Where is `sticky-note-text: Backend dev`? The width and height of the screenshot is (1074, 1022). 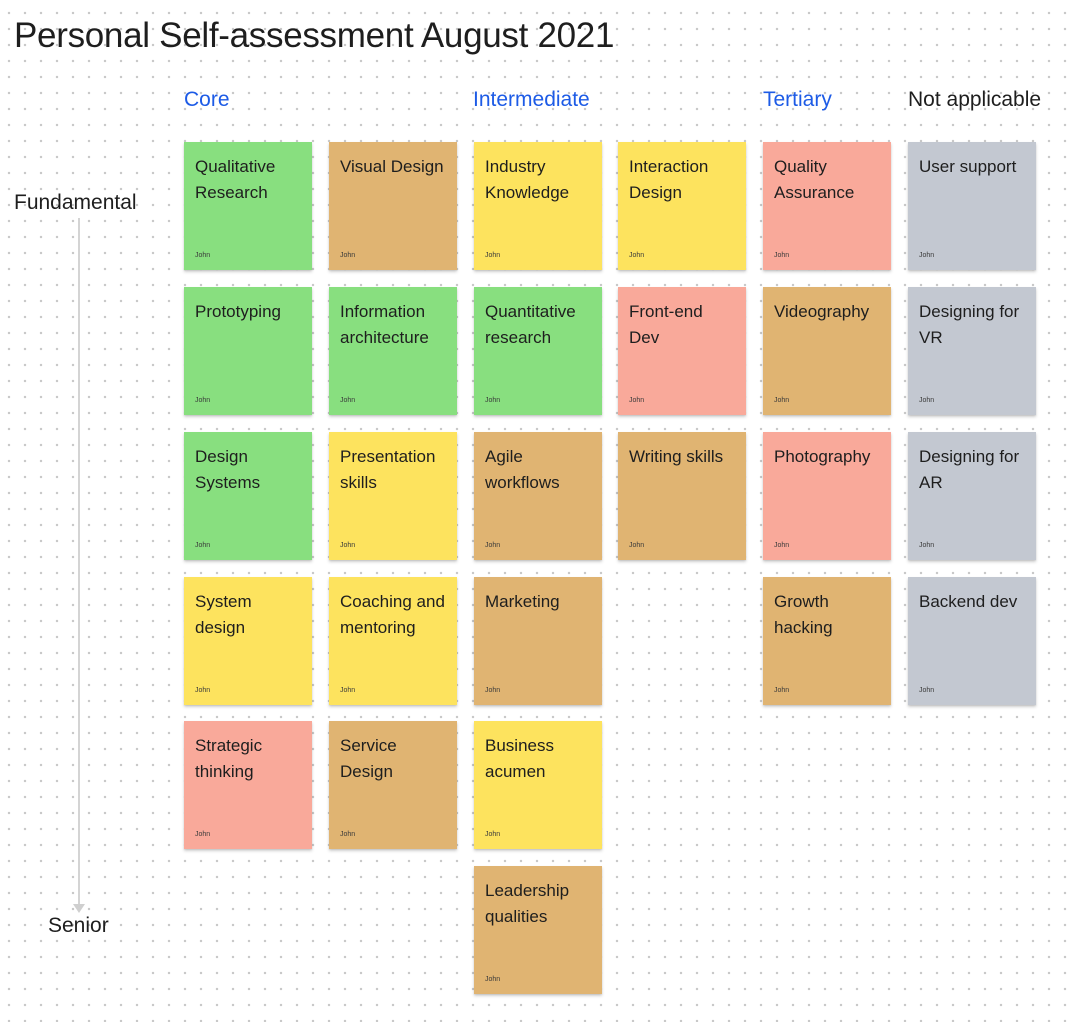 sticky-note-text: Backend dev is located at coordinates (968, 601).